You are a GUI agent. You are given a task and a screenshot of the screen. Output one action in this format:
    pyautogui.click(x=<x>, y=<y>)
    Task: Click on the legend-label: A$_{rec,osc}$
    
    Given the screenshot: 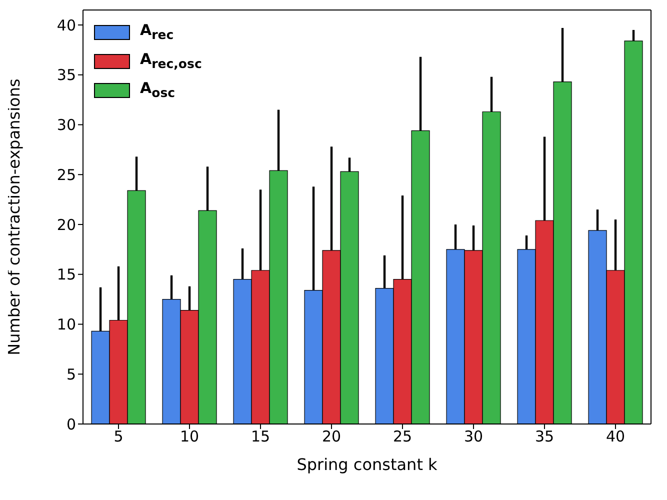 What is the action you would take?
    pyautogui.click(x=171, y=61)
    